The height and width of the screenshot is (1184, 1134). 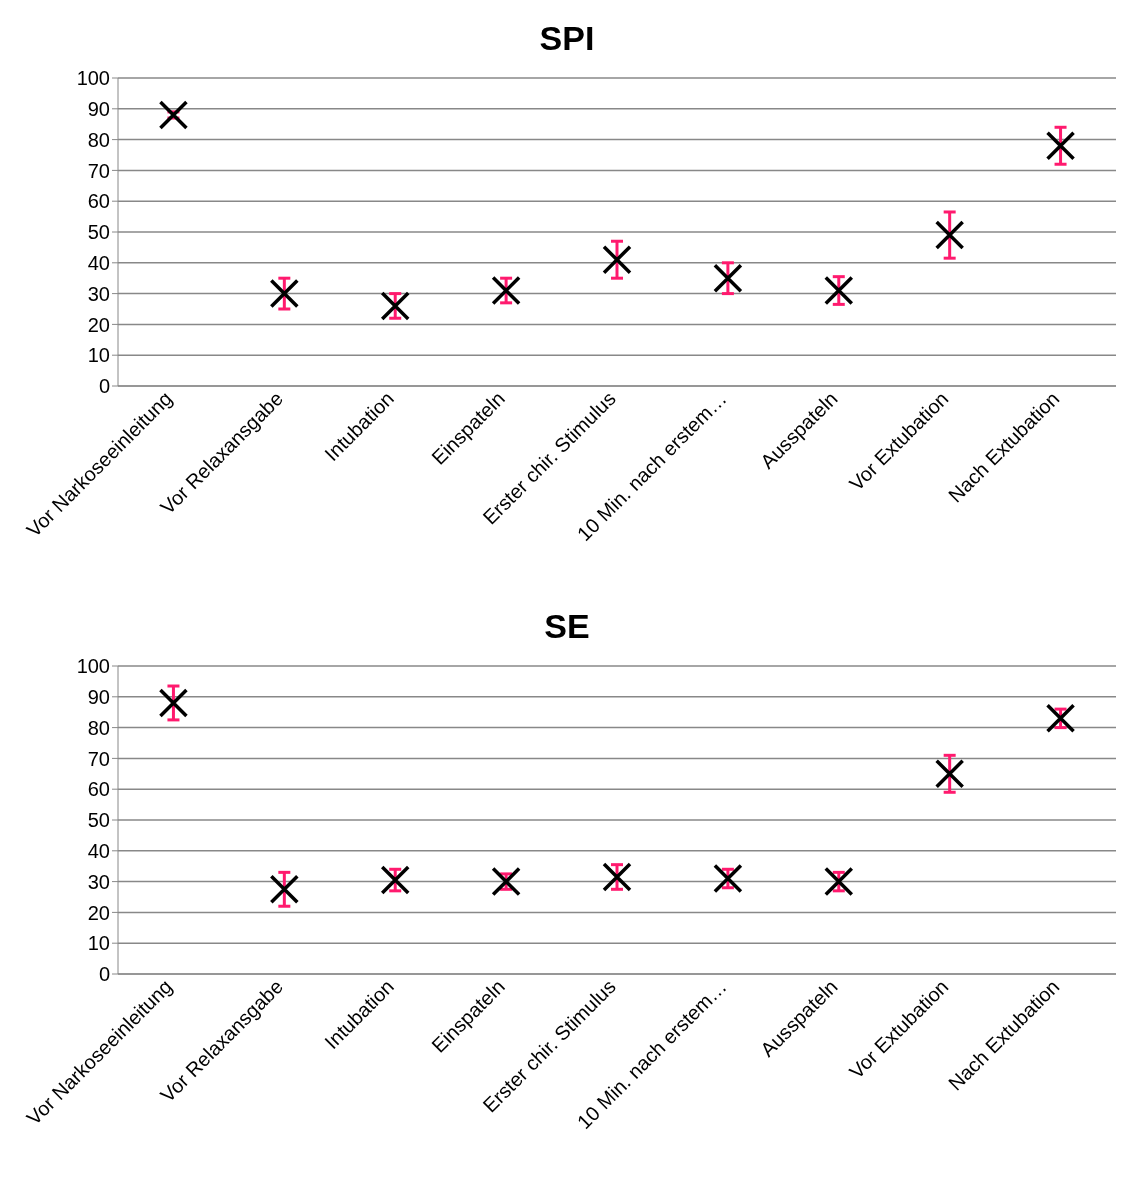 I want to click on chart-title: SPI, so click(x=567, y=38).